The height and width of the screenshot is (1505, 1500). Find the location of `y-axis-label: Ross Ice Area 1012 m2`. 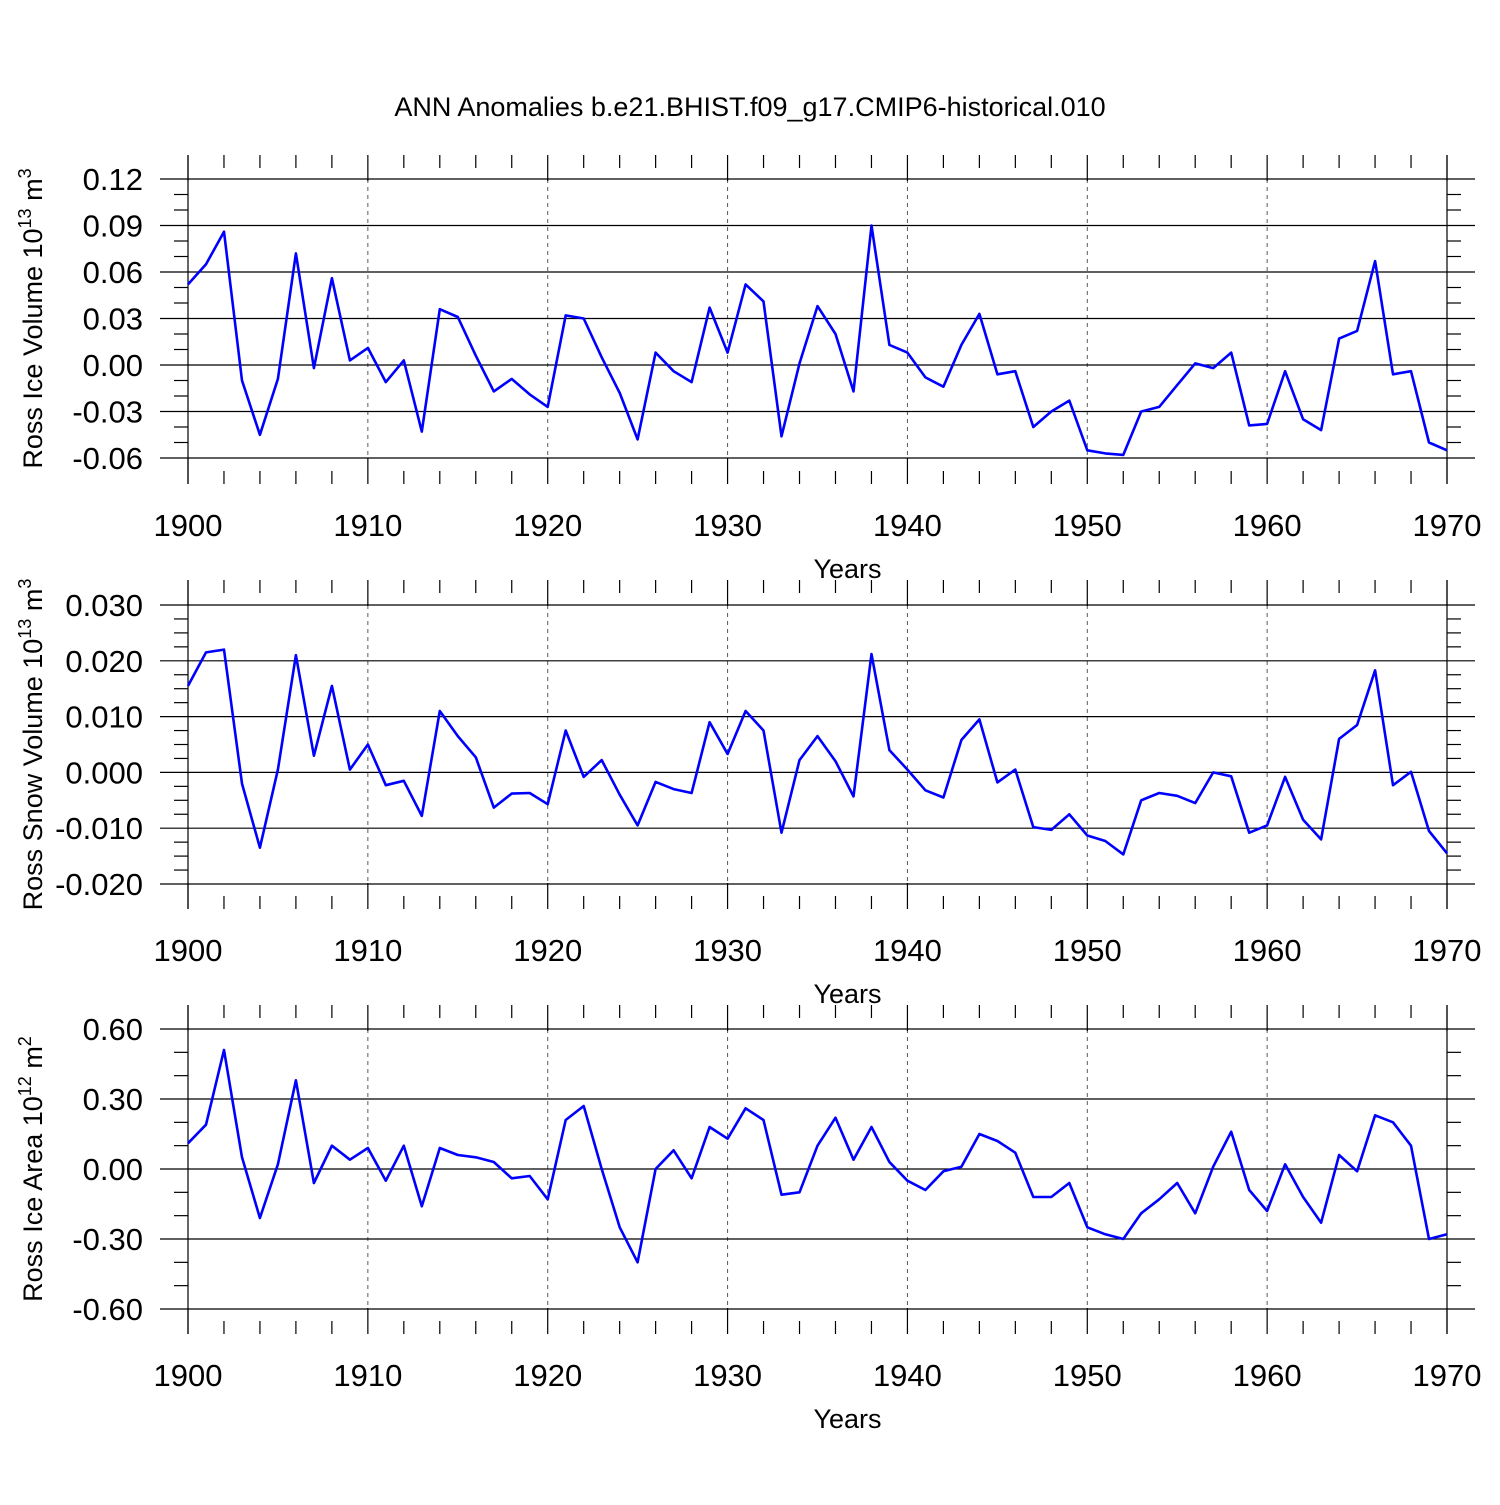

y-axis-label: Ross Ice Area 1012 m2 is located at coordinates (31, 1169).